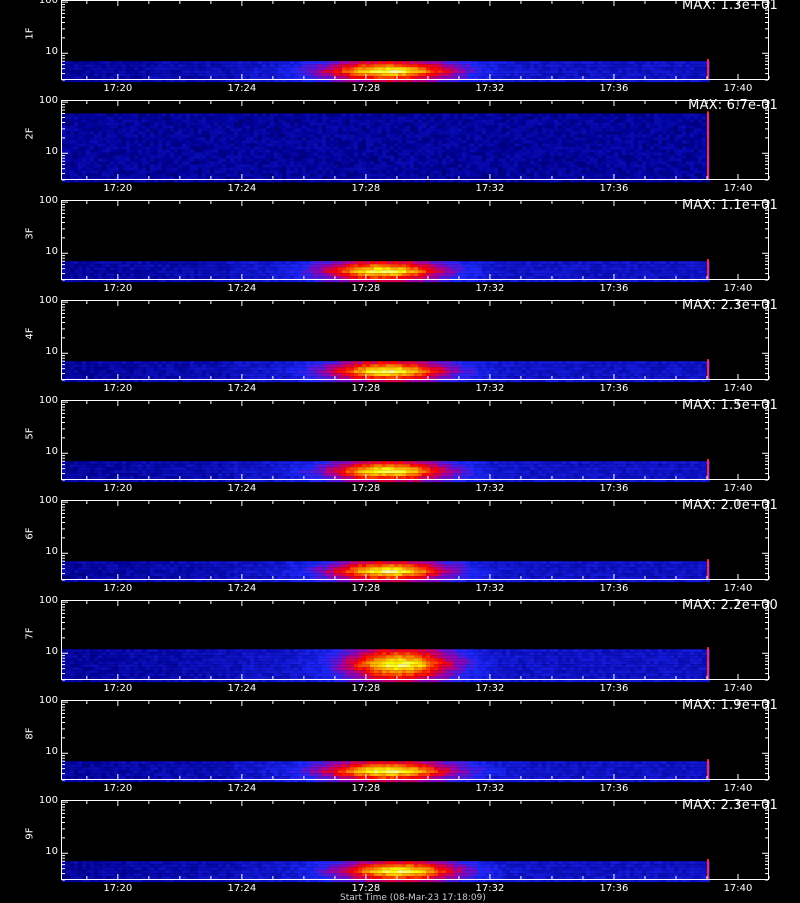 Image resolution: width=800 pixels, height=903 pixels. I want to click on max-label: MAX: 2.2e+00, so click(730, 605).